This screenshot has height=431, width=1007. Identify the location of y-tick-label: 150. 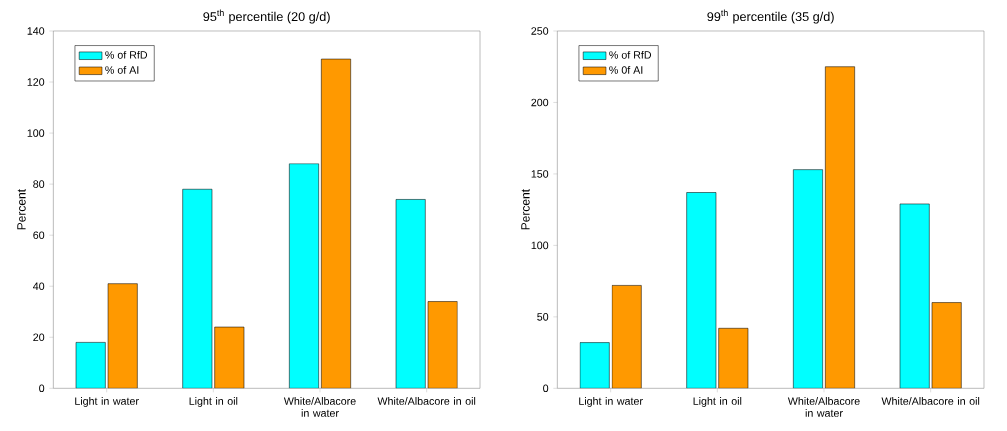
(540, 174).